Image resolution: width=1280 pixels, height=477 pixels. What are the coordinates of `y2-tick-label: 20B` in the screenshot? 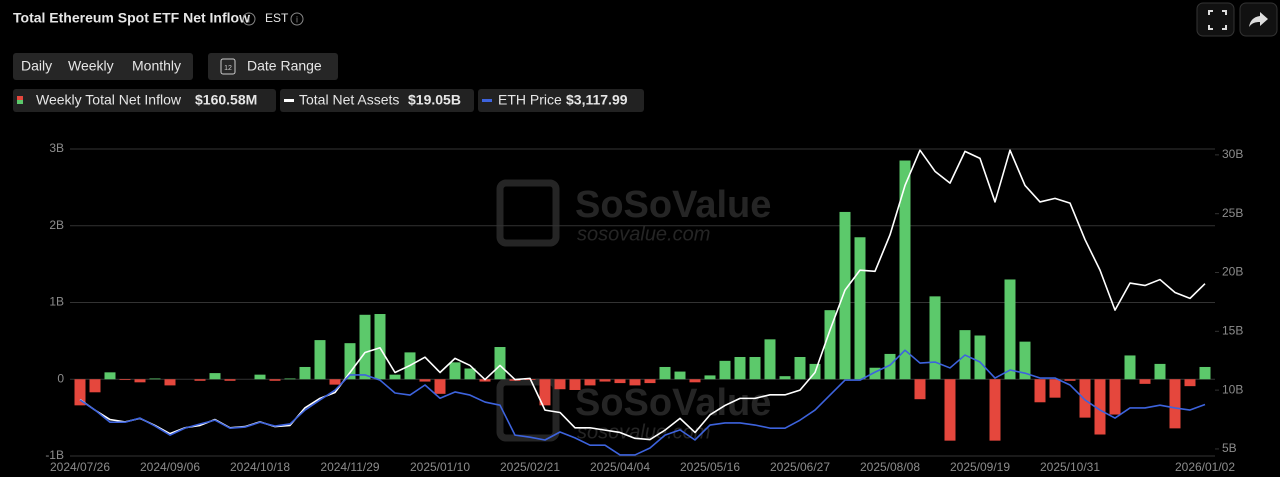 It's located at (1232, 272).